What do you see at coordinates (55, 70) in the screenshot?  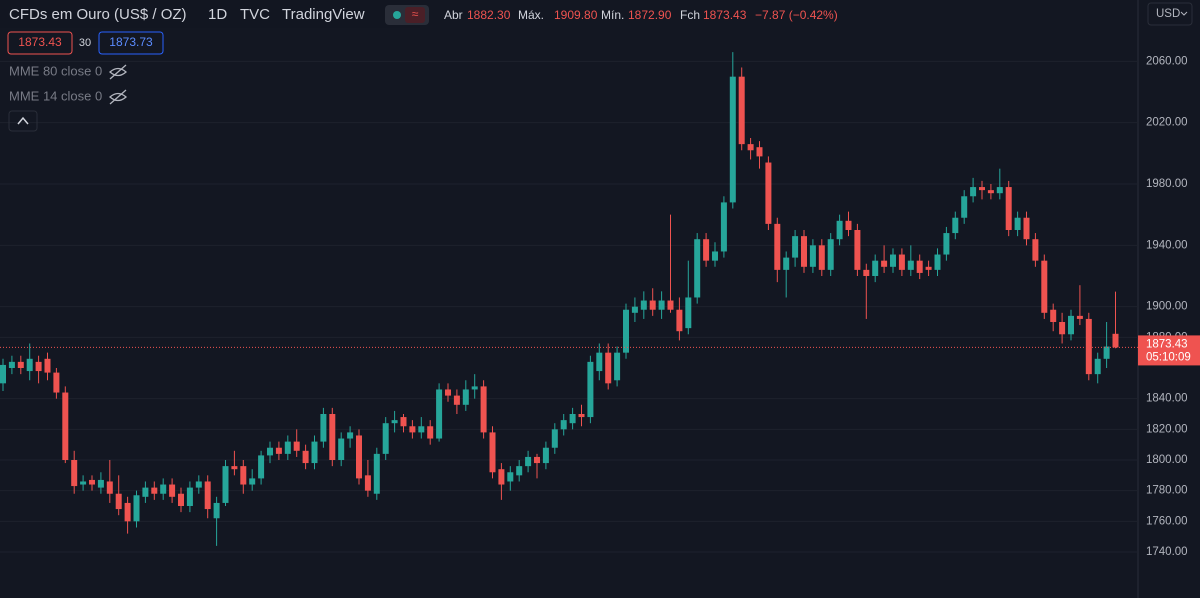 I see `indicator: MME 80 close 0` at bounding box center [55, 70].